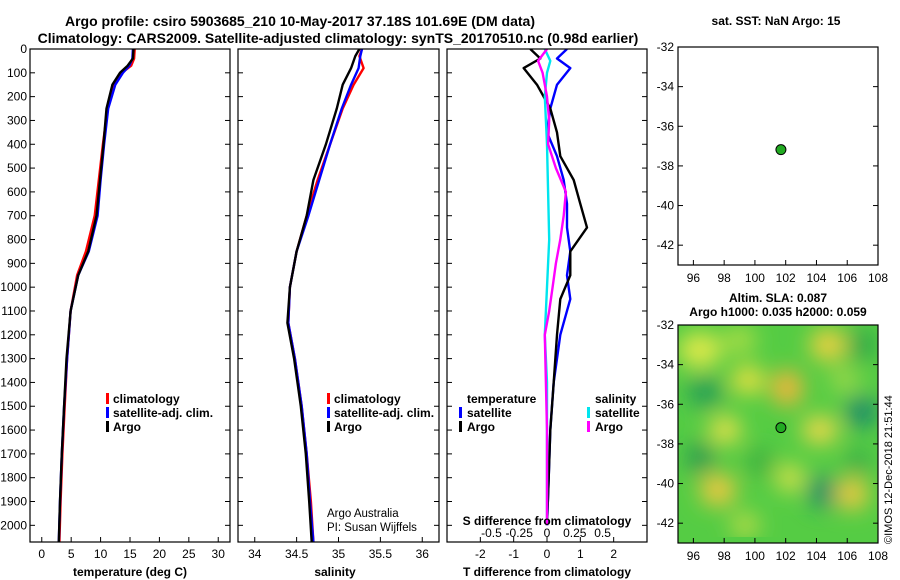 The image size is (900, 580). I want to click on legend-label-t-satellite: satellite, so click(489, 413).